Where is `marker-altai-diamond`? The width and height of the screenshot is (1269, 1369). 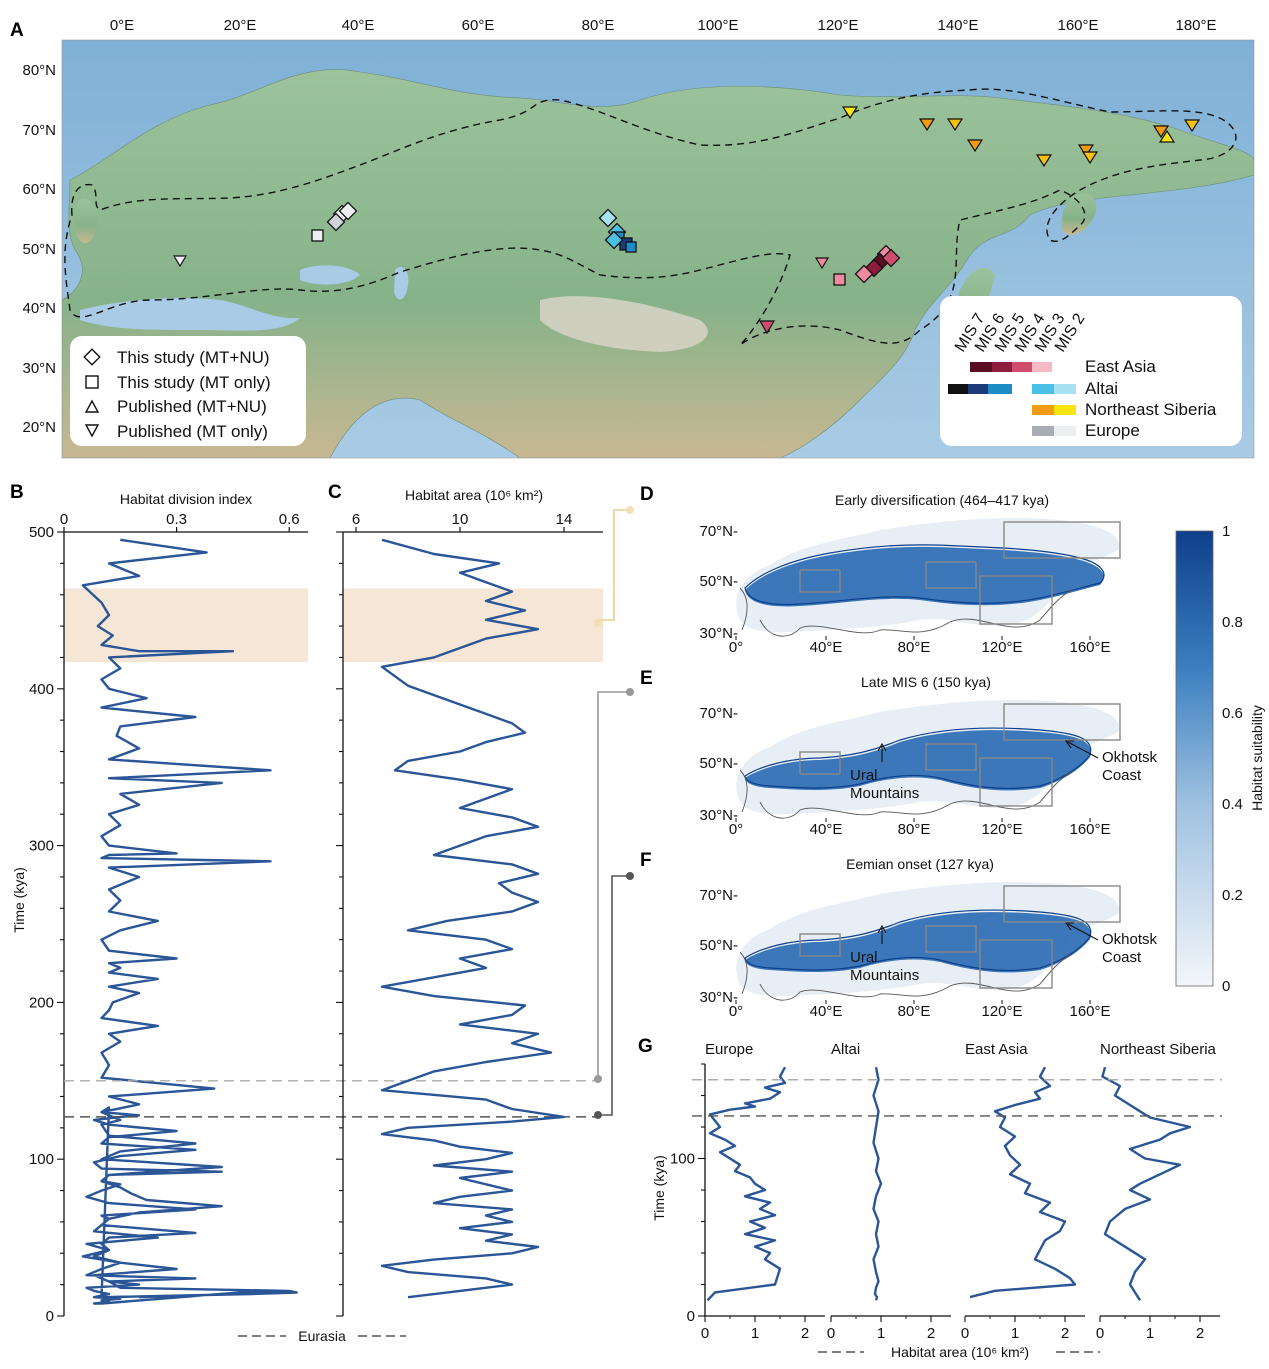 marker-altai-diamond is located at coordinates (614, 240).